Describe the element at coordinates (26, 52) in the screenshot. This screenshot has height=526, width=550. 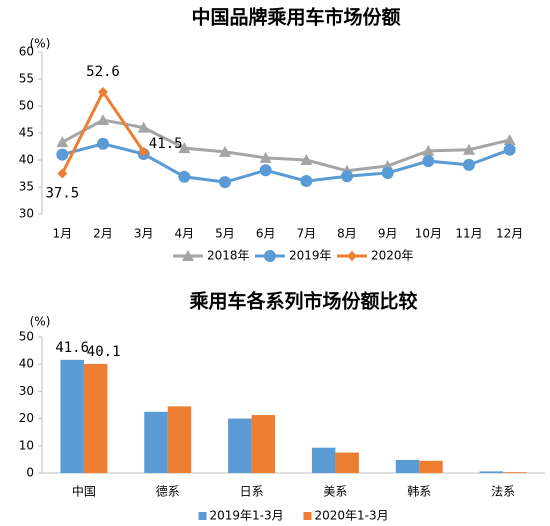
I see `y-tick-label: 60` at that location.